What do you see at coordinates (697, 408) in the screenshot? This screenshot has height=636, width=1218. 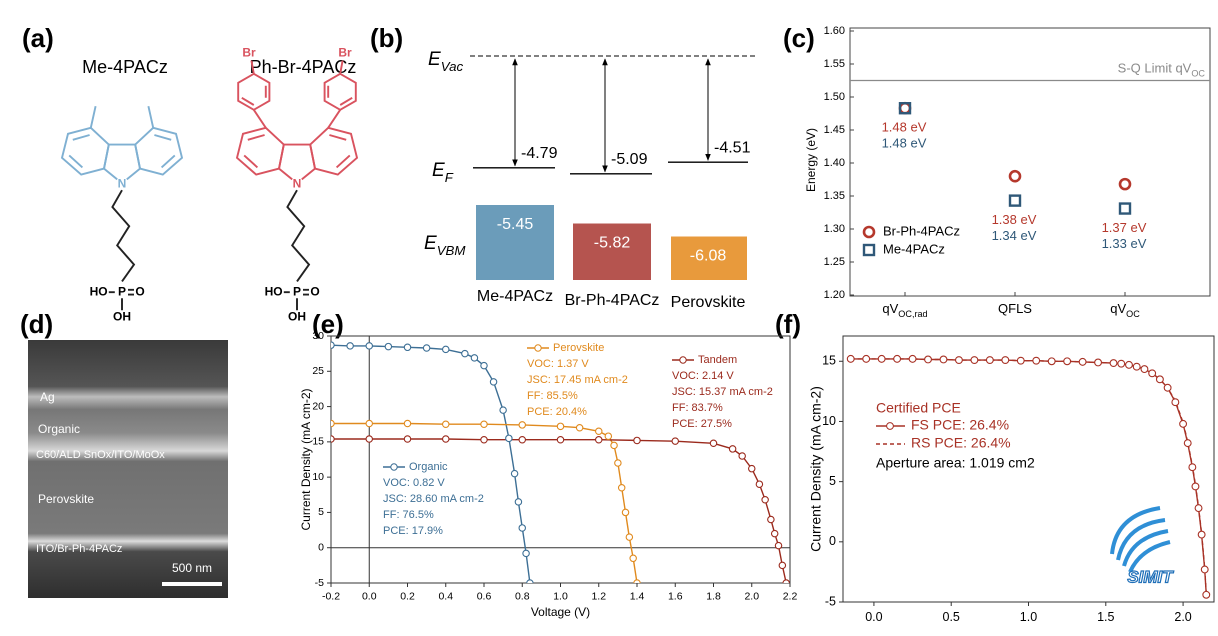 I see `legend-note: FF: 83.7%` at bounding box center [697, 408].